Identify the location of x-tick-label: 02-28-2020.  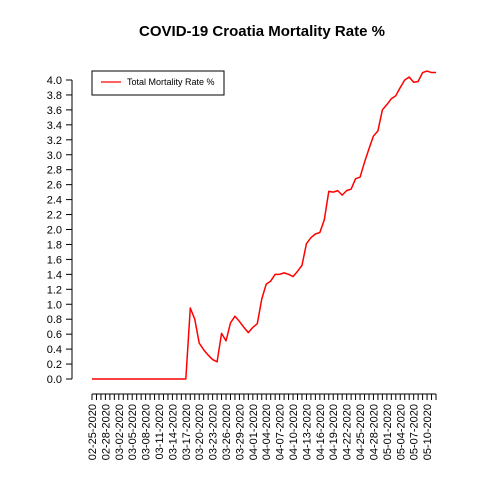
(106, 432).